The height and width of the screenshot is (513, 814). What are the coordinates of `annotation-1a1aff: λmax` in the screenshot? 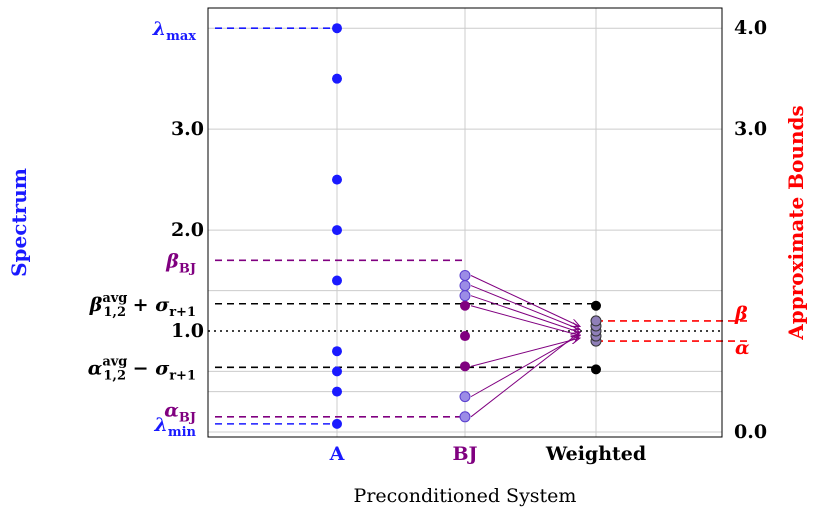 It's located at (174, 31).